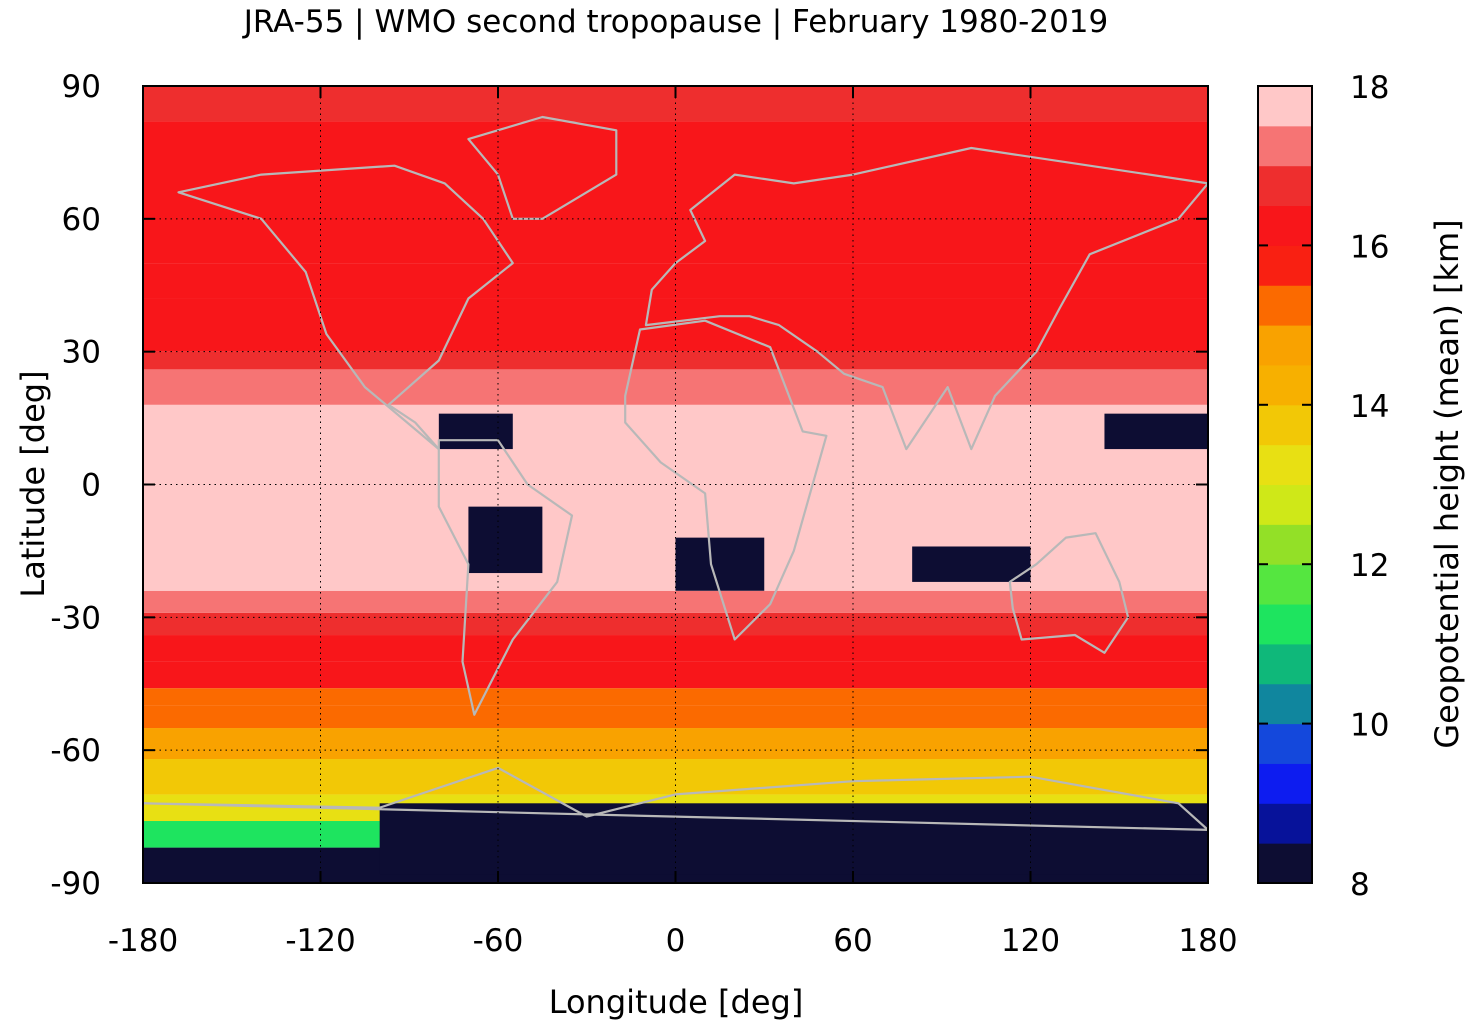  I want to click on x-tick-label-2: -60, so click(498, 941).